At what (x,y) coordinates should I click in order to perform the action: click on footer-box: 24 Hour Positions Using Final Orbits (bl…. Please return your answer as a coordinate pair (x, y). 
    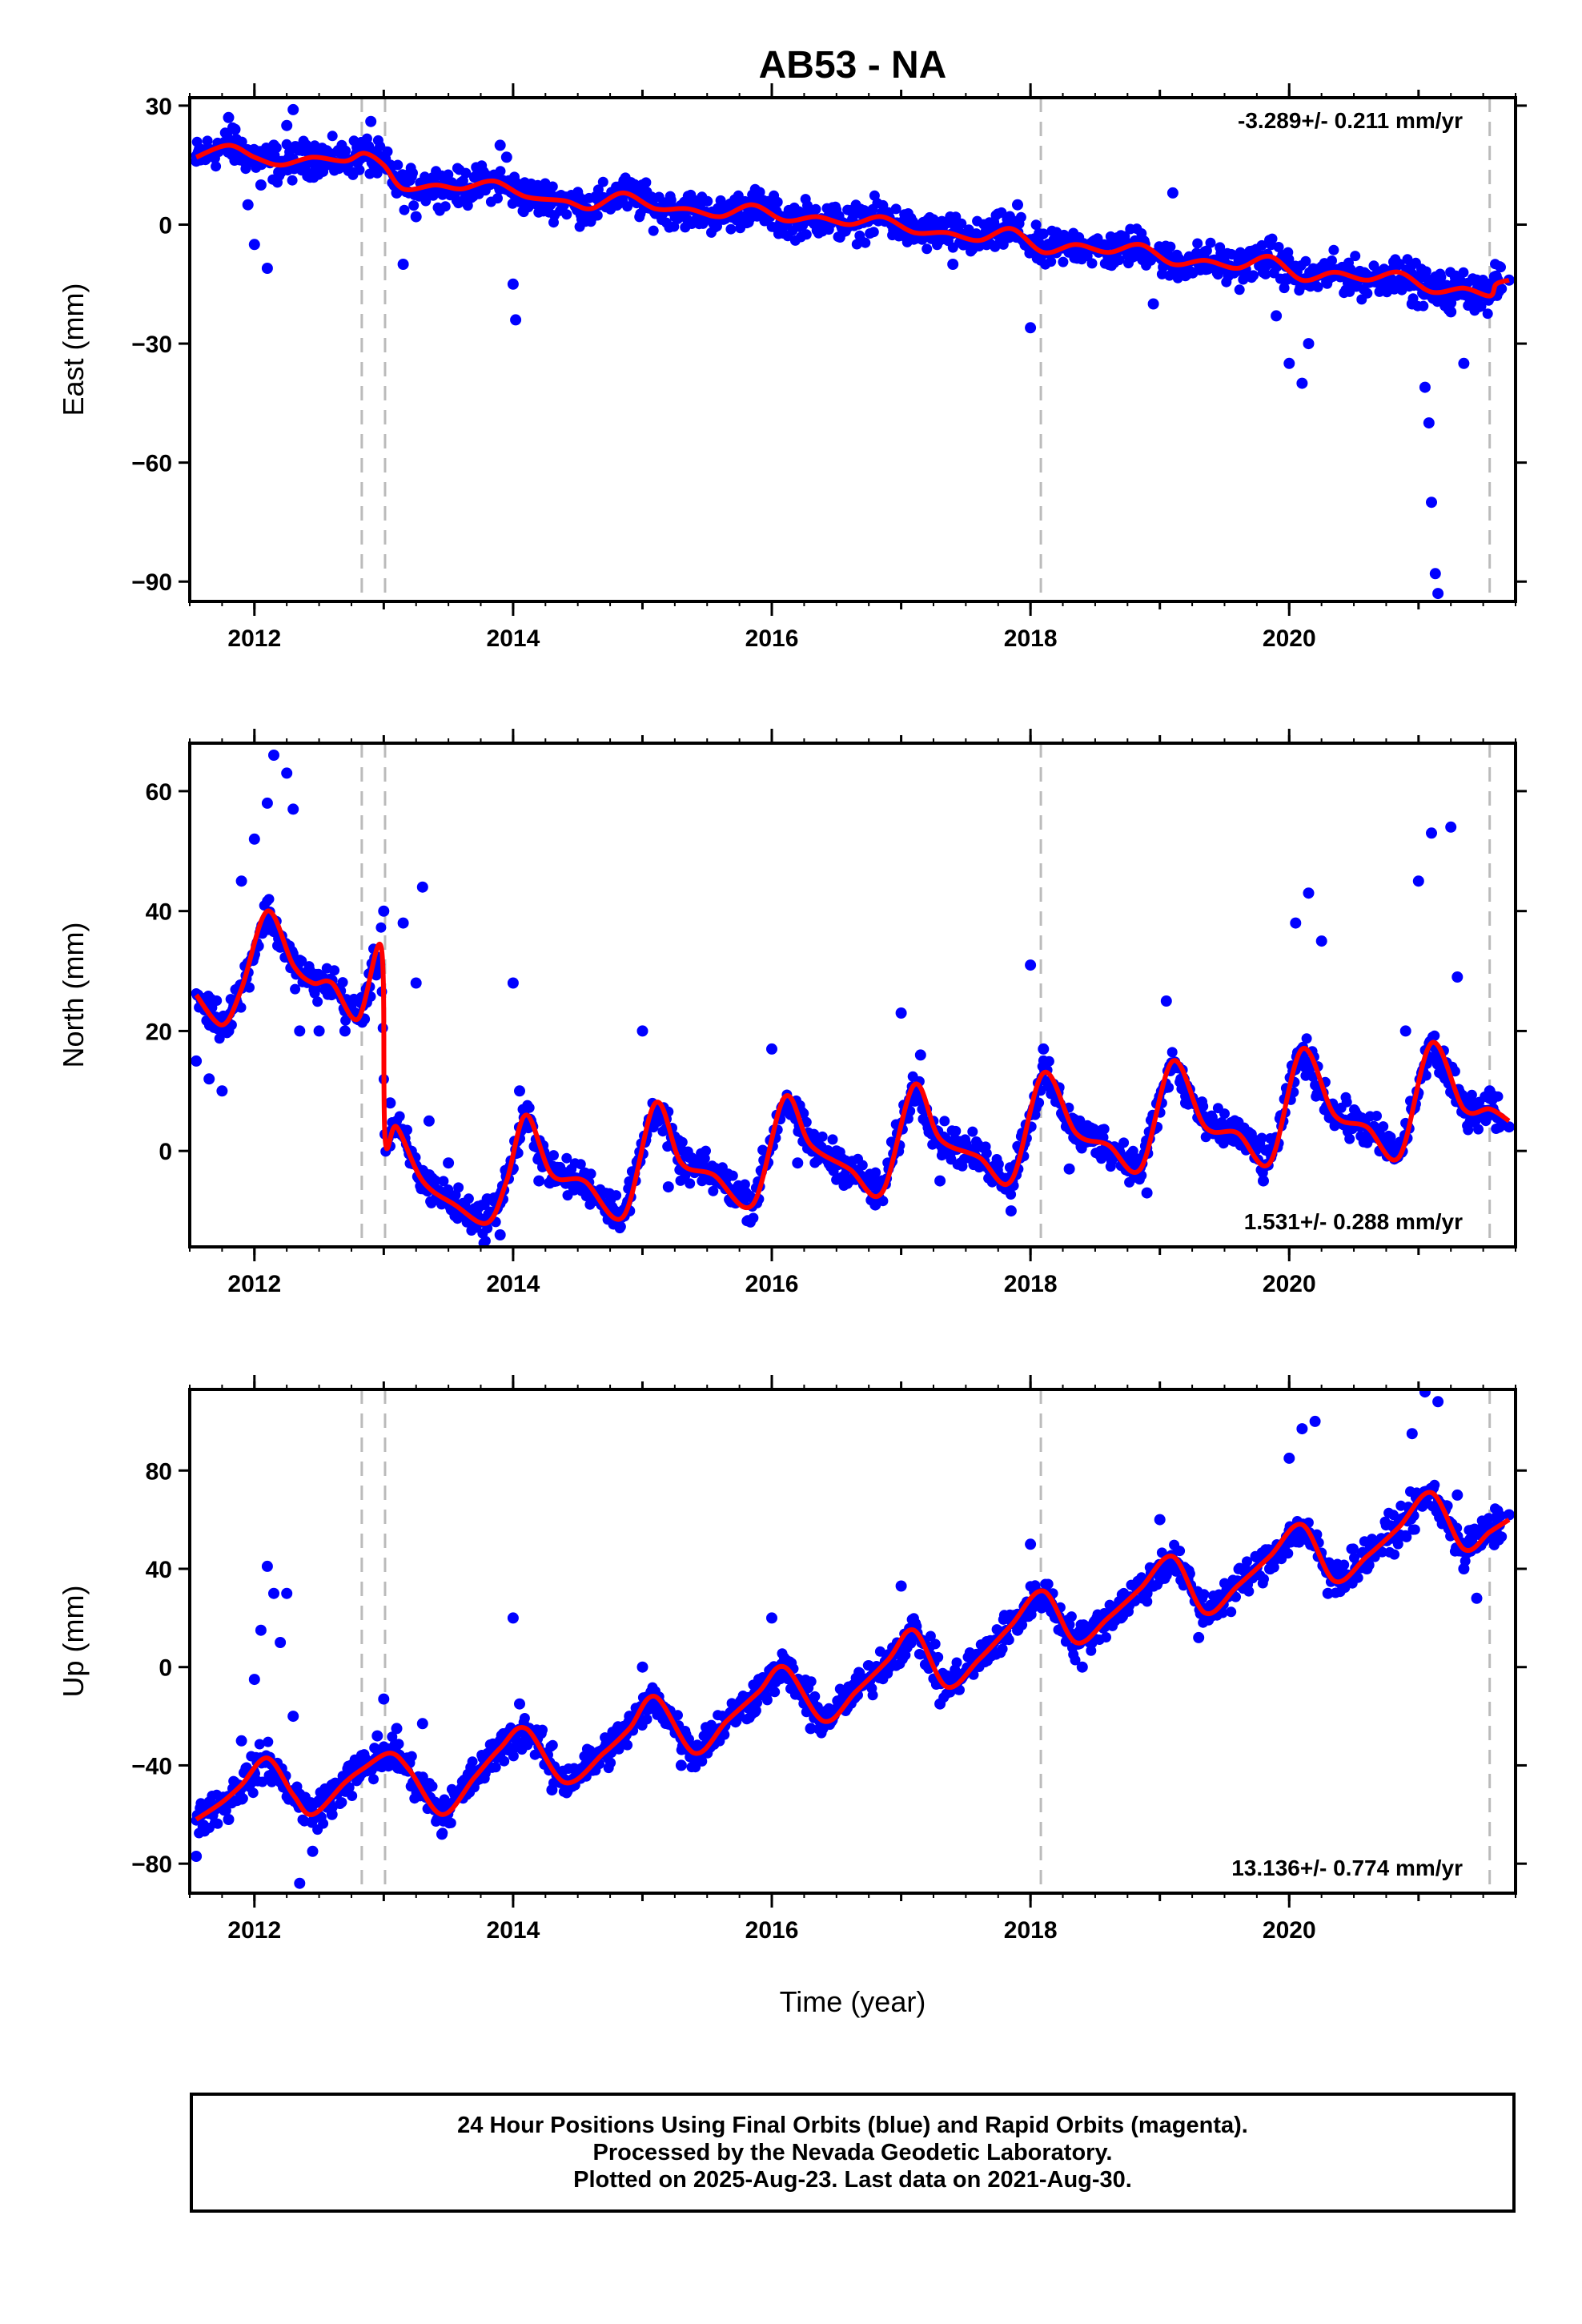
    Looking at the image, I should click on (853, 2153).